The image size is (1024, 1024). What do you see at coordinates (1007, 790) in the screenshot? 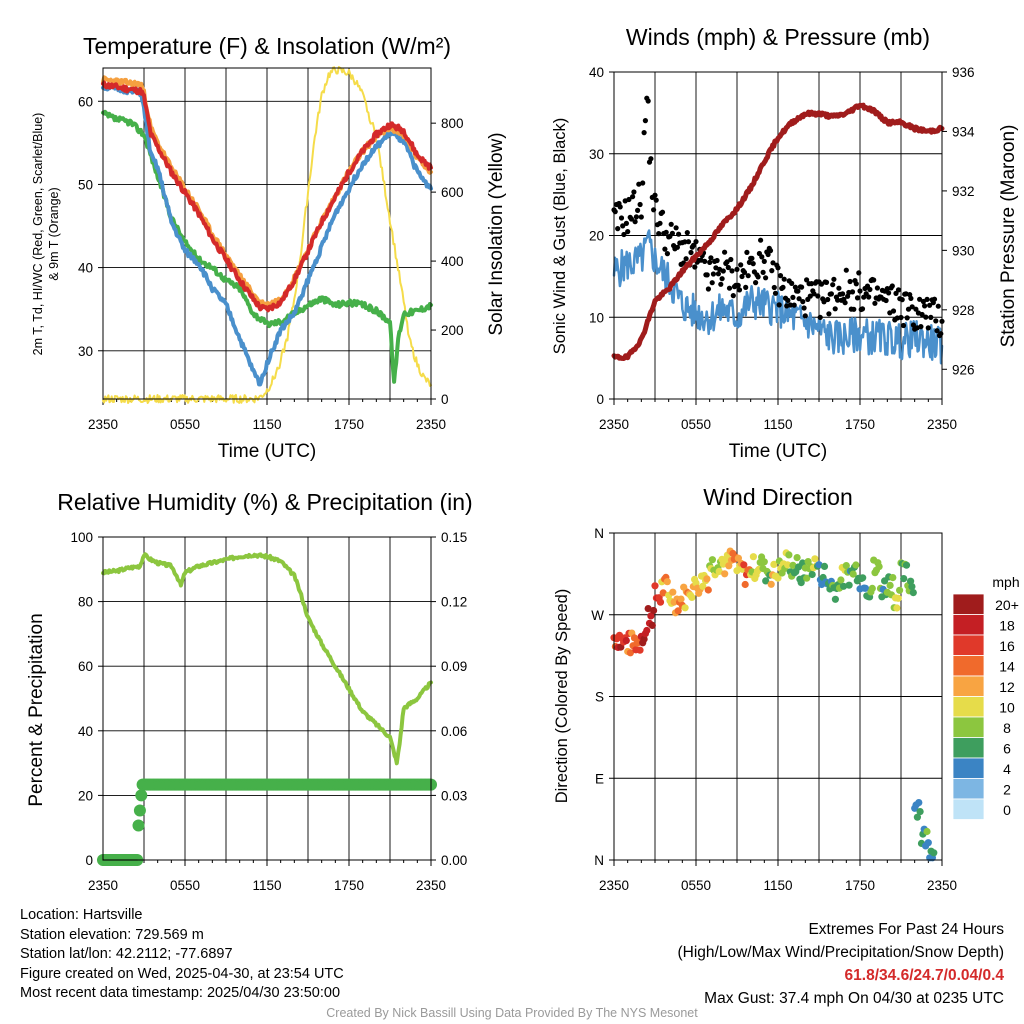
I see `colorbar-label: 2` at bounding box center [1007, 790].